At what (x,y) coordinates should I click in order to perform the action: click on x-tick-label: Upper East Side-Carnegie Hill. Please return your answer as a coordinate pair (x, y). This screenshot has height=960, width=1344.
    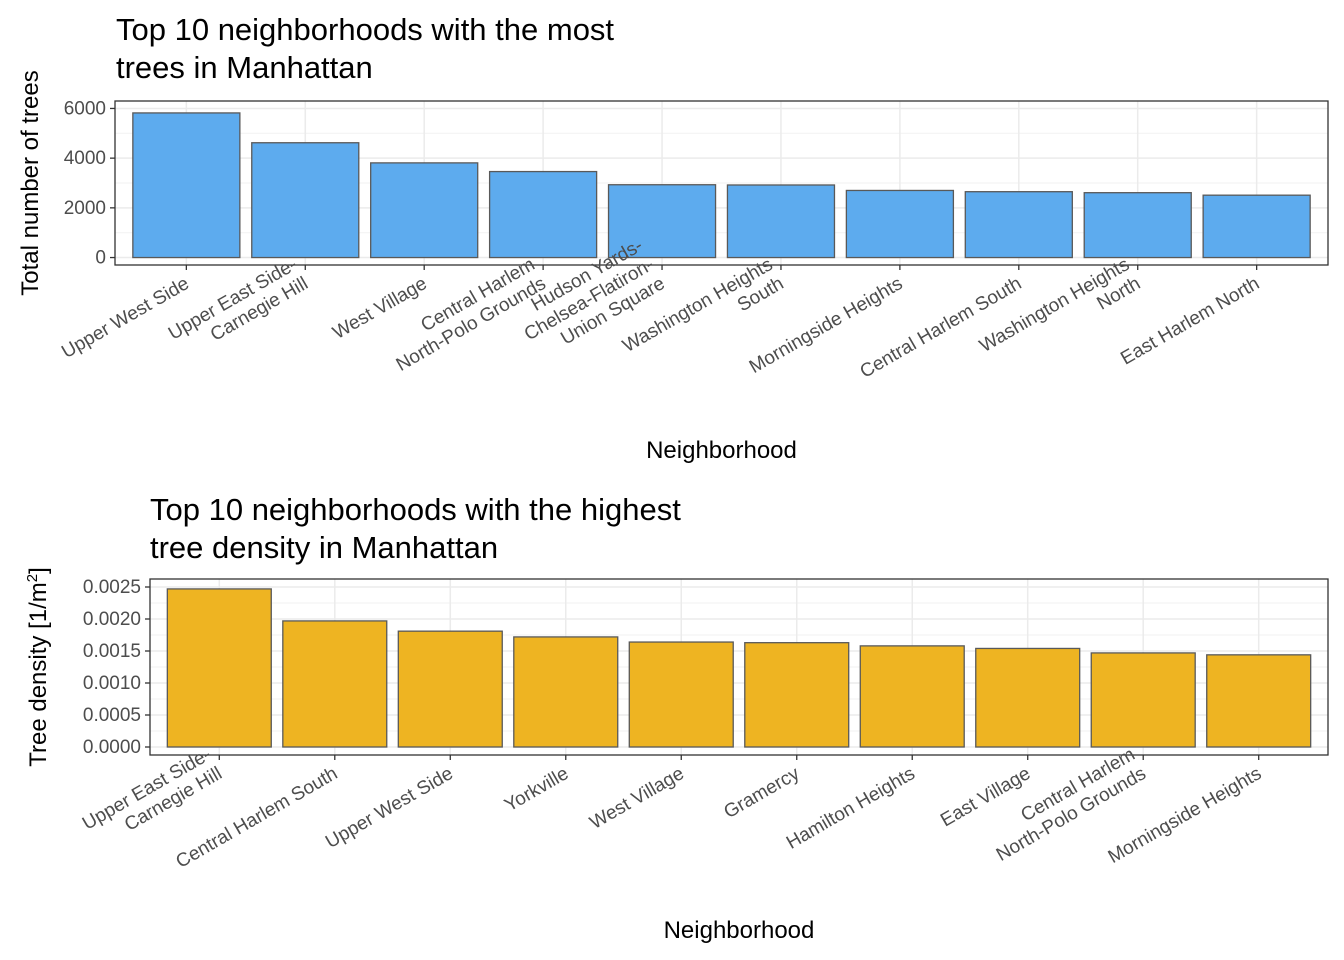
    Looking at the image, I should click on (238, 309).